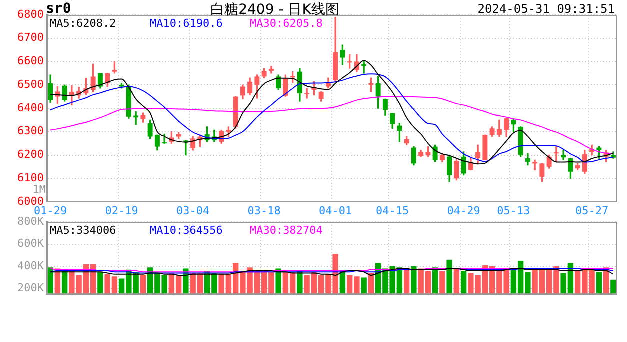 Image resolution: width=627 pixels, height=342 pixels. I want to click on x-tick-label: 03-04, so click(193, 211).